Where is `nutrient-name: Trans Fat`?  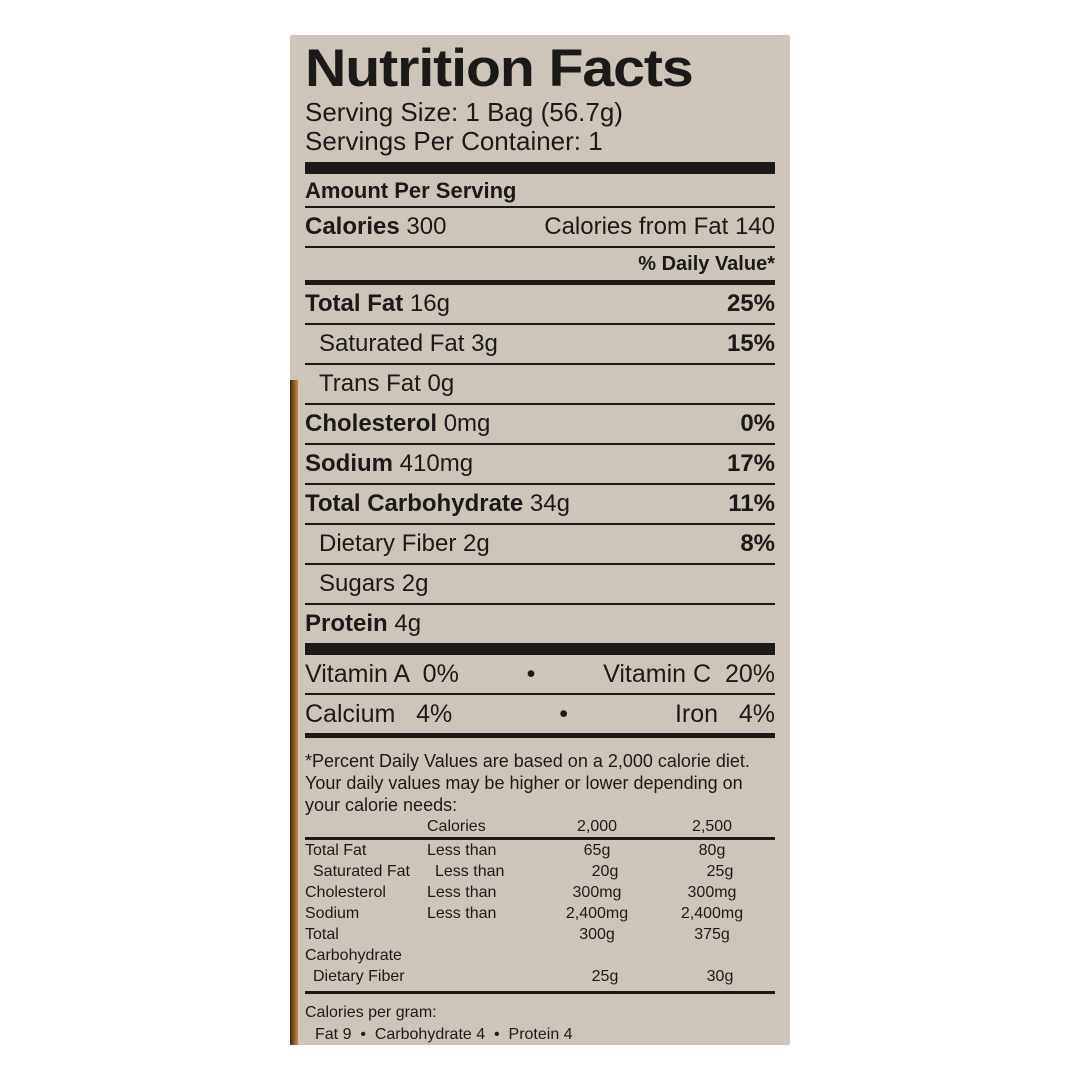
nutrient-name: Trans Fat is located at coordinates (370, 383).